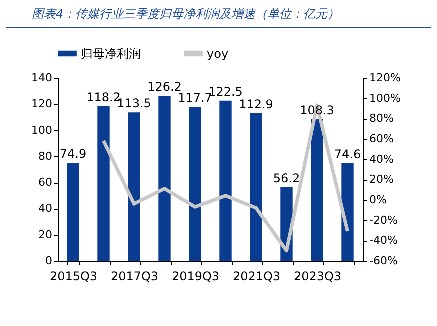  What do you see at coordinates (384, 220) in the screenshot?
I see `y2-tick-label: -20%` at bounding box center [384, 220].